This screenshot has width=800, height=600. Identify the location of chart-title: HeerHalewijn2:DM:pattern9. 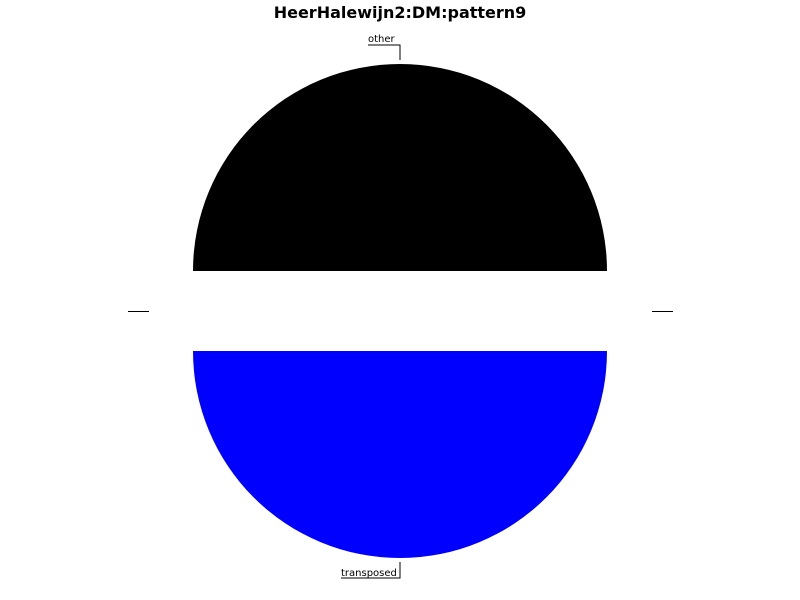
(400, 12).